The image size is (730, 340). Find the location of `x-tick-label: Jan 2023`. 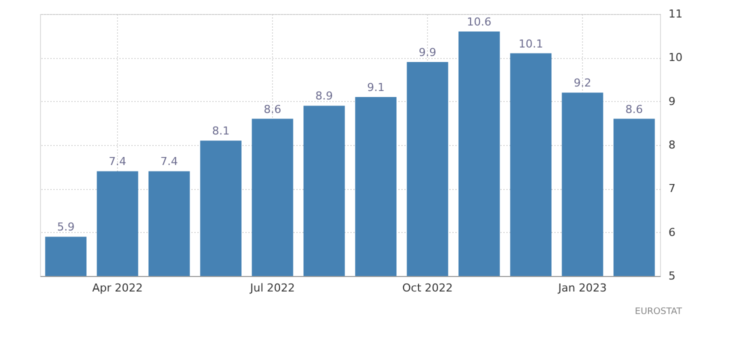

x-tick-label: Jan 2023 is located at coordinates (582, 288).